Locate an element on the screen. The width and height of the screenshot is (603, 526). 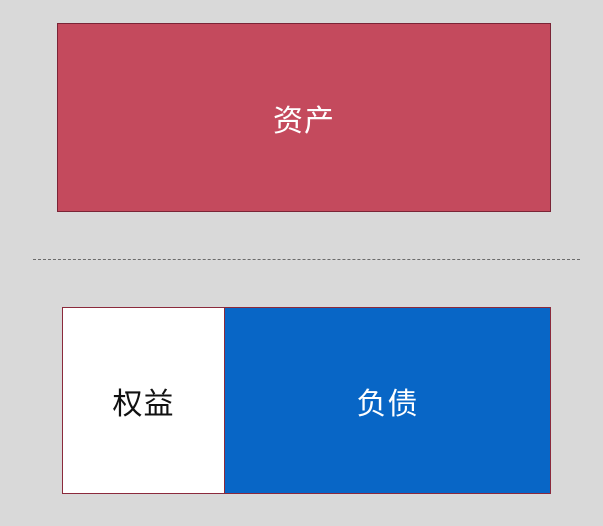
dashed-divider is located at coordinates (306, 259).